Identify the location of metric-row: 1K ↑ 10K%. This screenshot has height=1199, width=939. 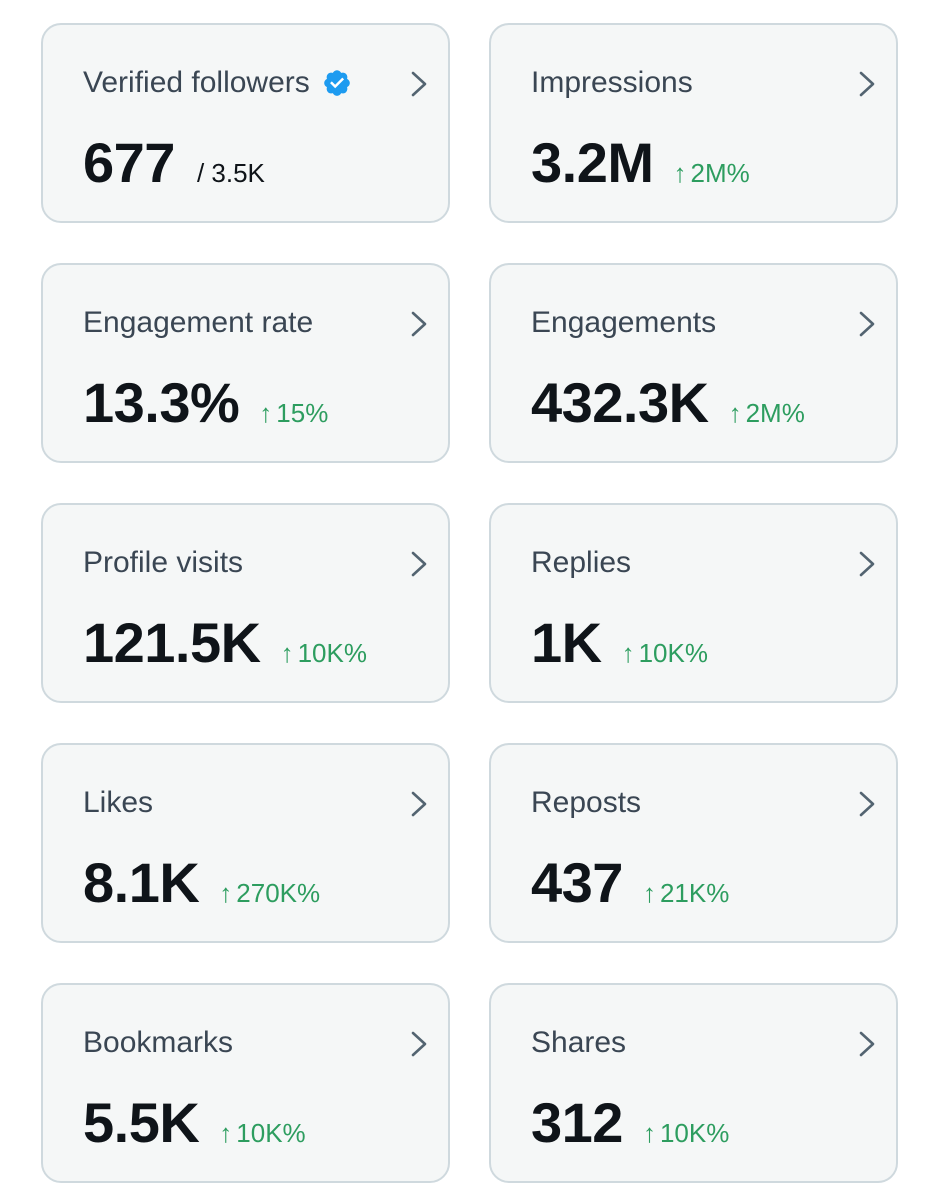
(619, 643).